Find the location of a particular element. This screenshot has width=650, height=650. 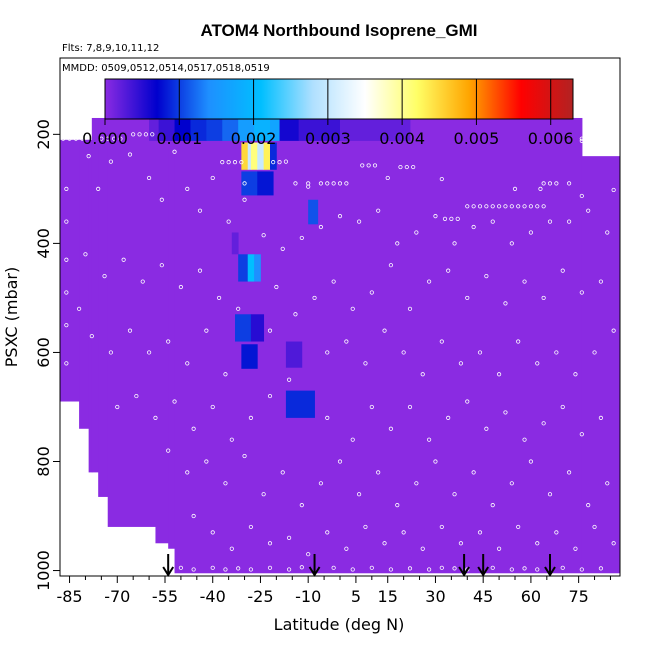

colorbar-ticks: 0.000 0.001 0.002 0.003 0.004 0.005 0.006 is located at coordinates (328, 113).